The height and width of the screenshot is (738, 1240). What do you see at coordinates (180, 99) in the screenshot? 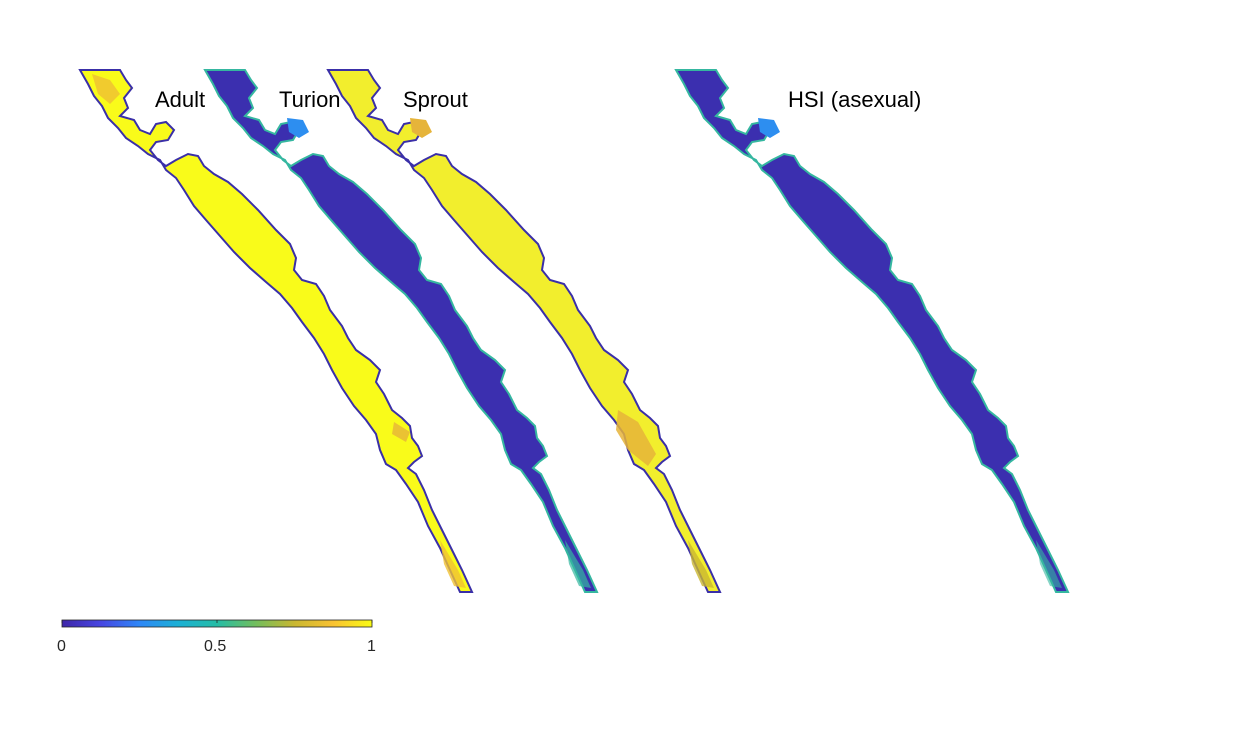
I see `panel-title-adult: Adult` at bounding box center [180, 99].